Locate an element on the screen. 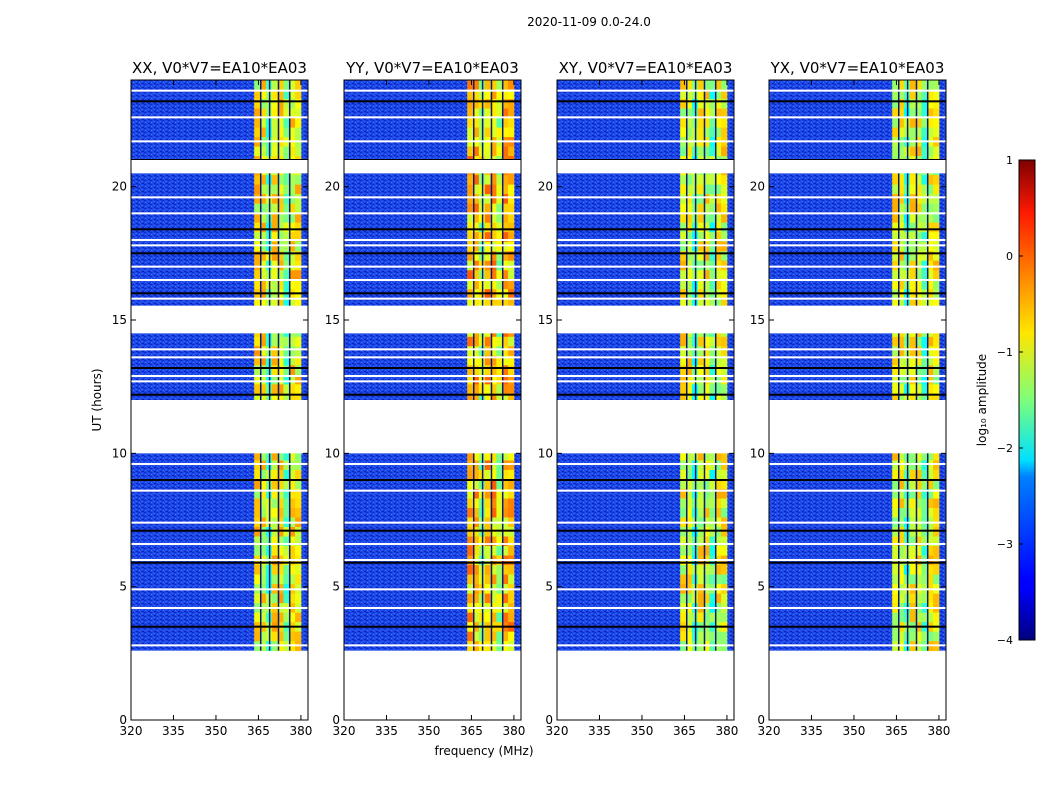 The height and width of the screenshot is (800, 1050). x-tick-label: 320 is located at coordinates (131, 731).